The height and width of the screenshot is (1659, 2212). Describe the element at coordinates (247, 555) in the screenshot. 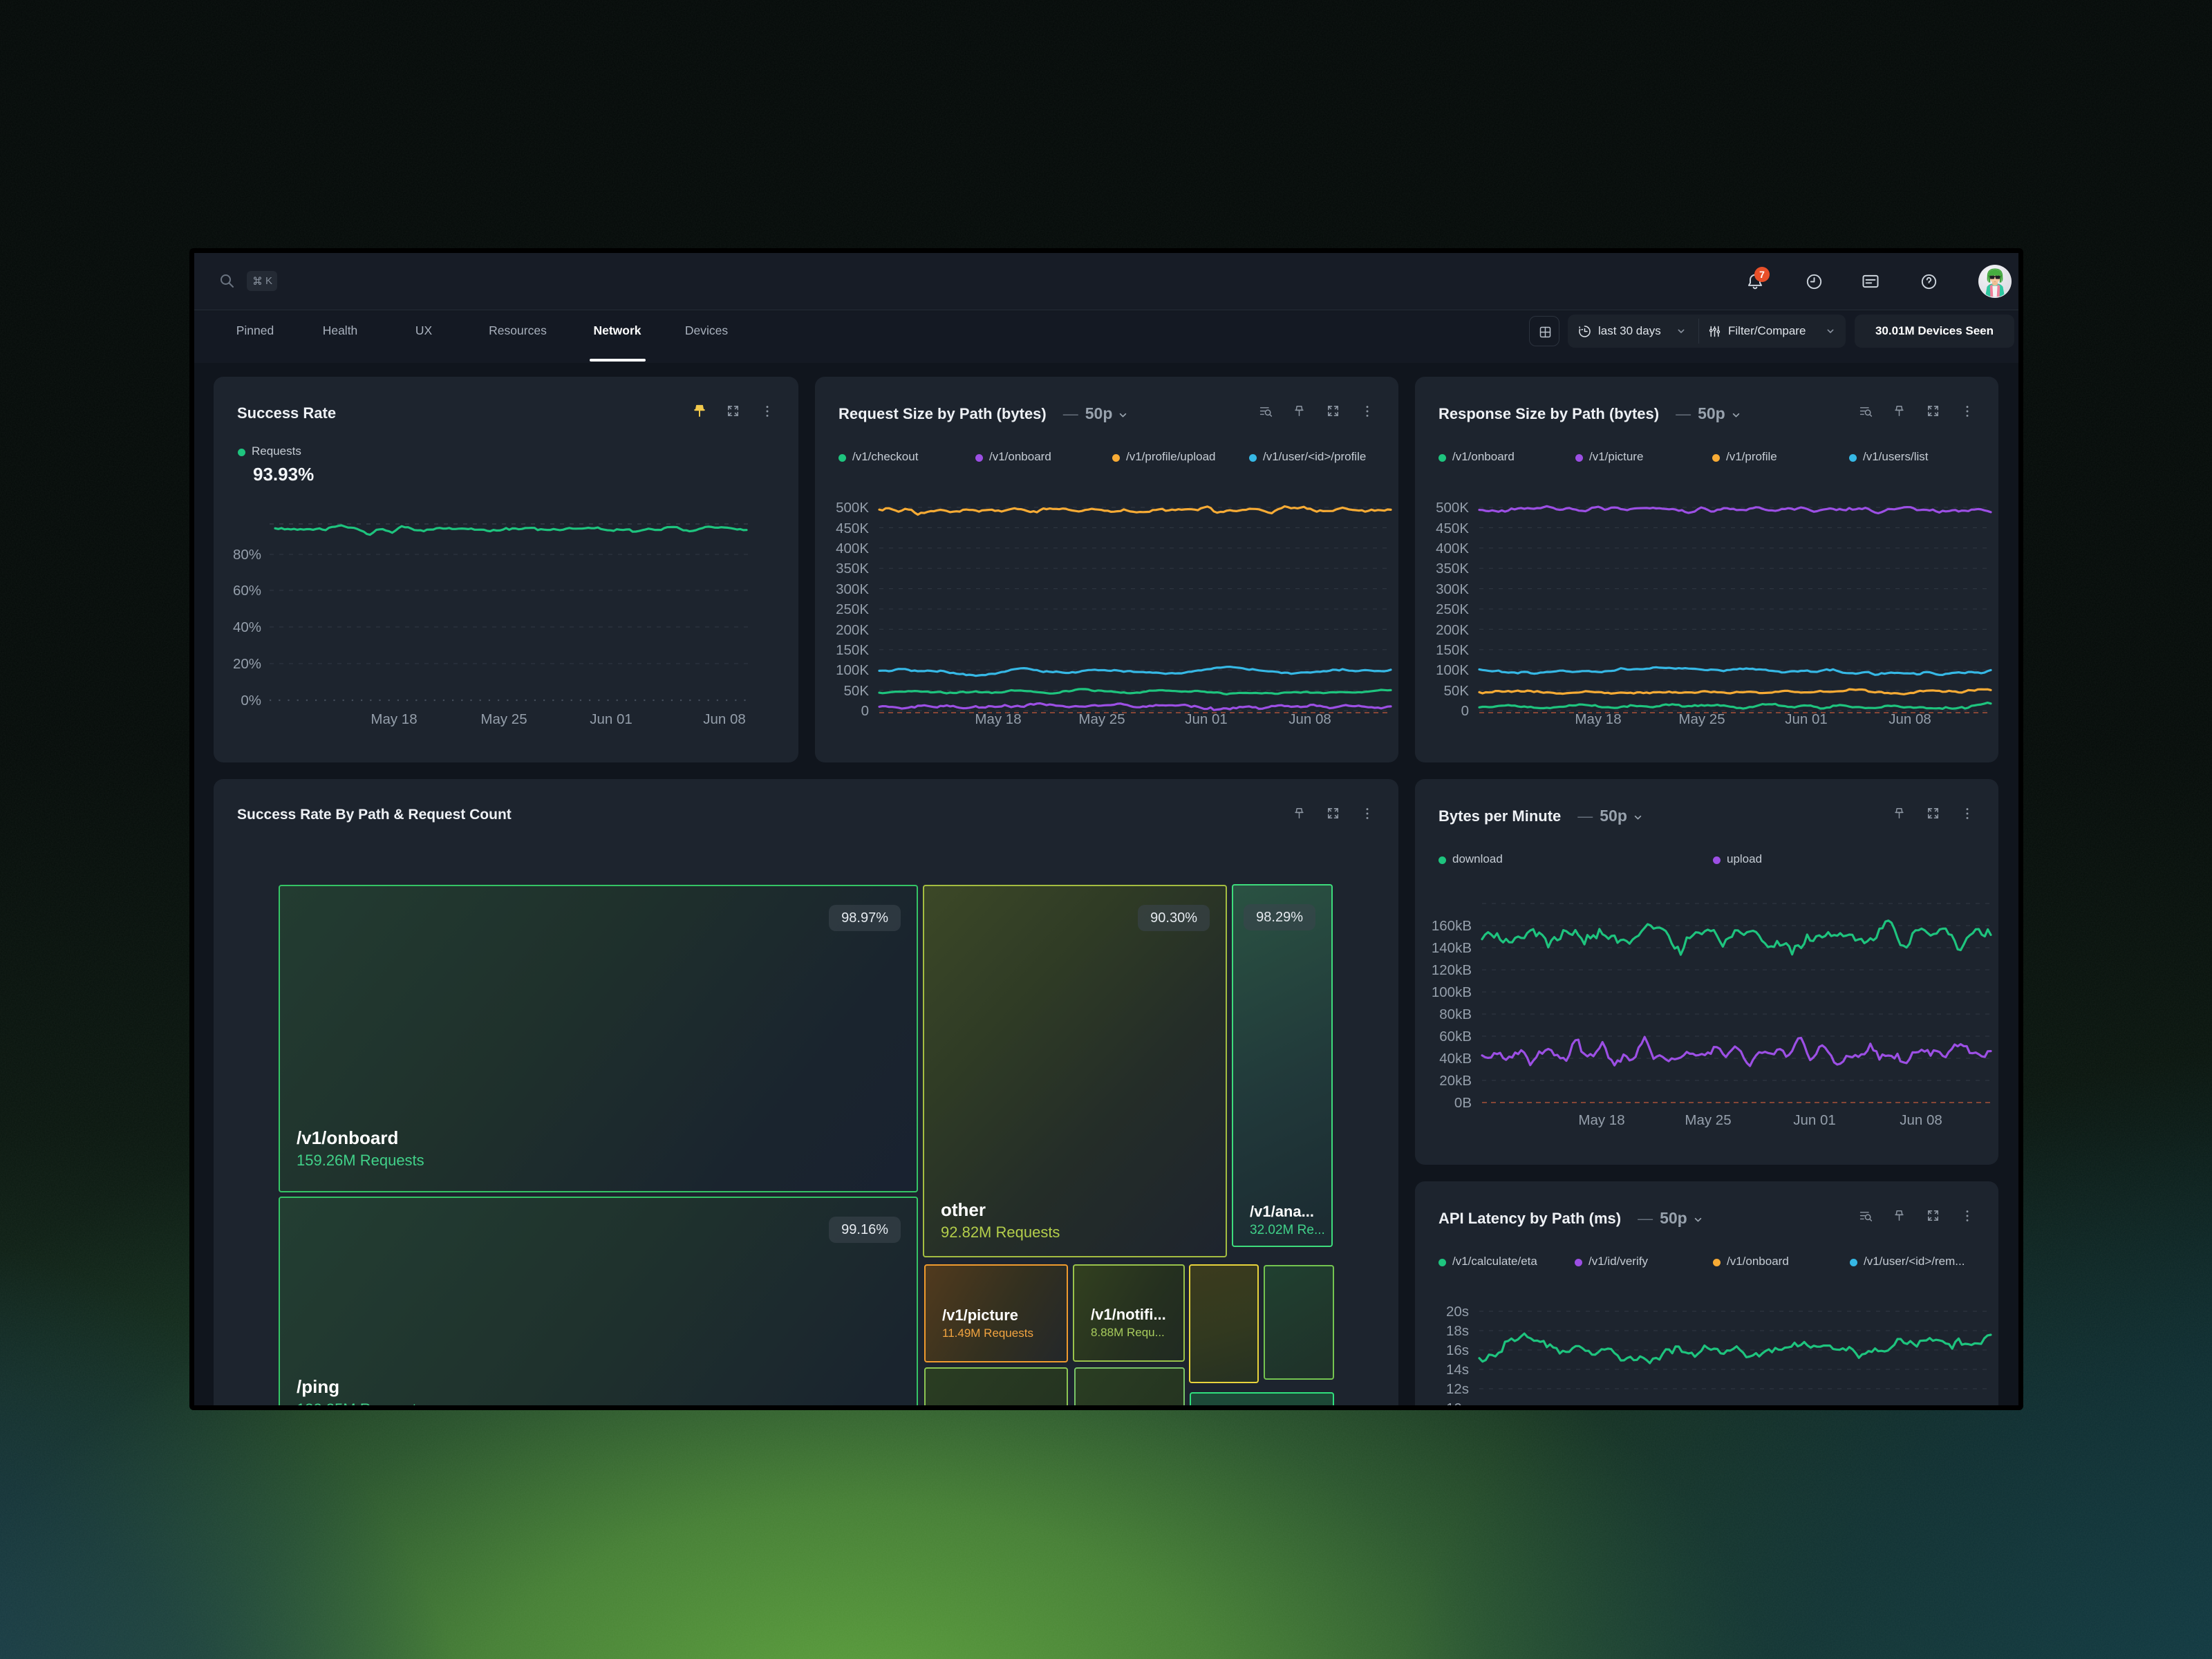

I see `svg-text: 80%` at that location.